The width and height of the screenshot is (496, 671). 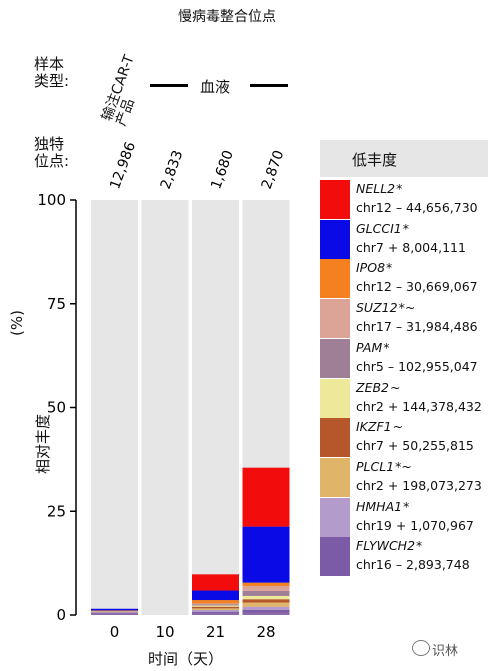 I want to click on y-tick-label-100: 100, so click(x=51, y=200).